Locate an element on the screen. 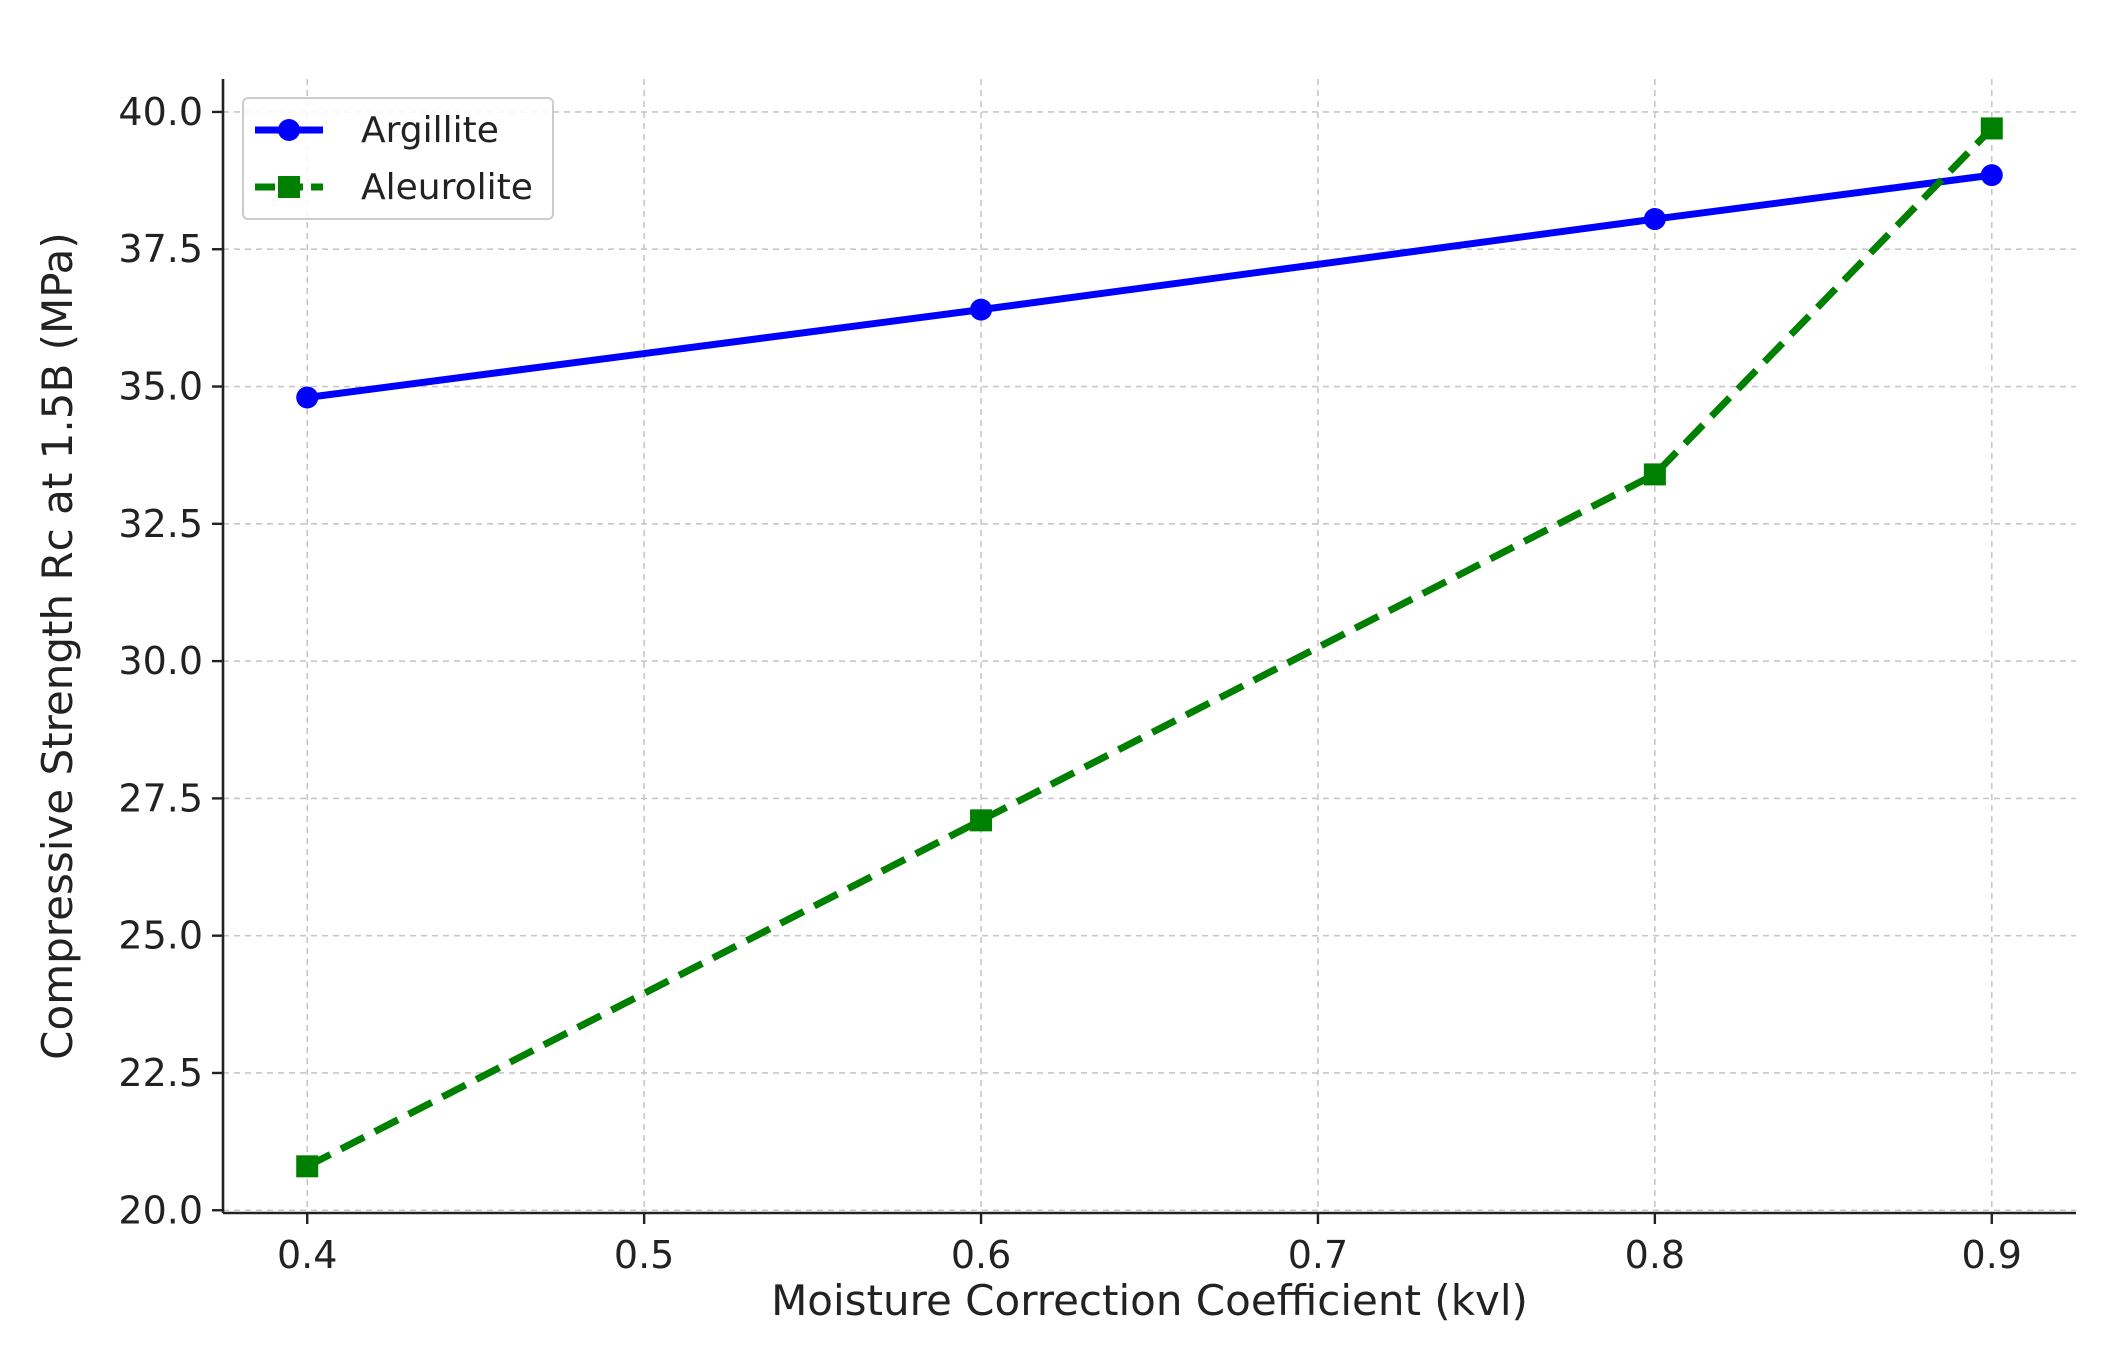 The height and width of the screenshot is (1346, 2124). y-tick-label: 27.5 is located at coordinates (160, 798).